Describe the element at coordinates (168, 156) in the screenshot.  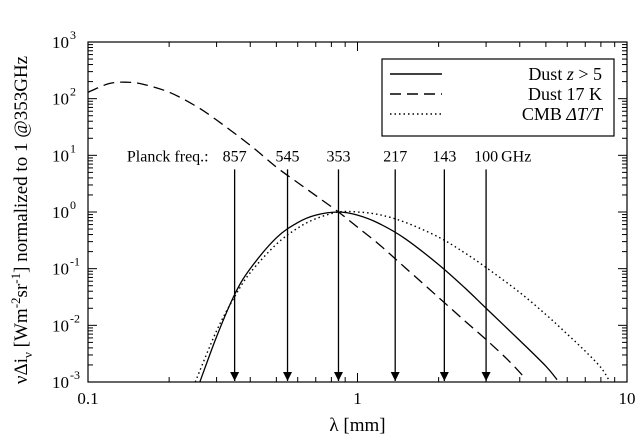
I see `planck-label: Planck freq.:` at that location.